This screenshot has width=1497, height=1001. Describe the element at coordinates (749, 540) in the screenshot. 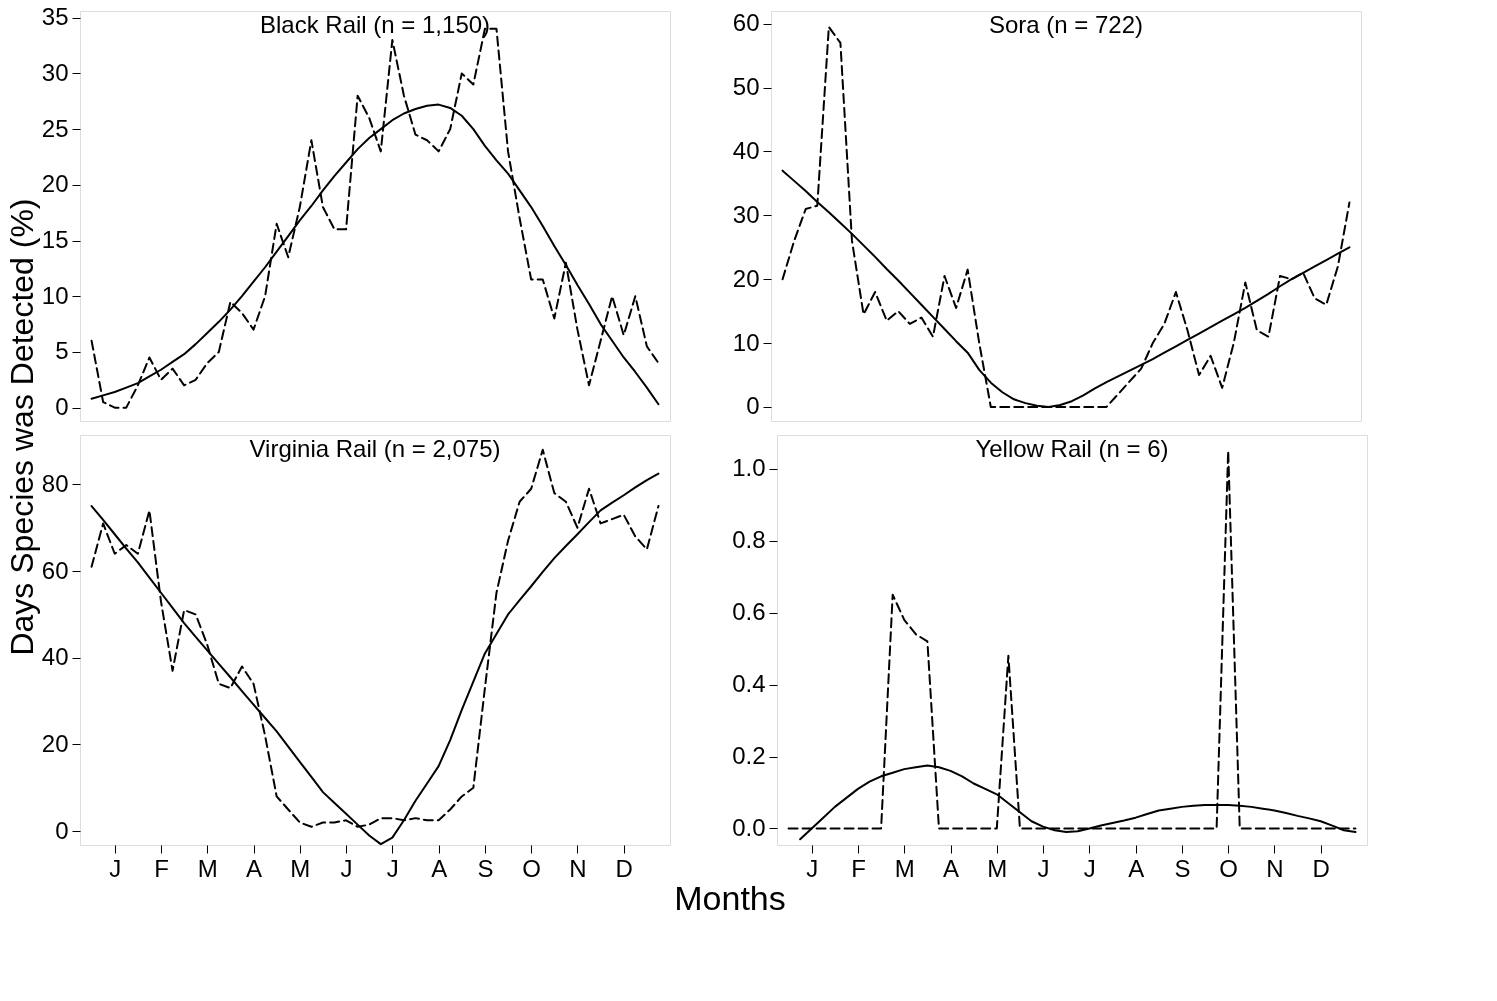

I see `y-tick-label: 0.8` at that location.